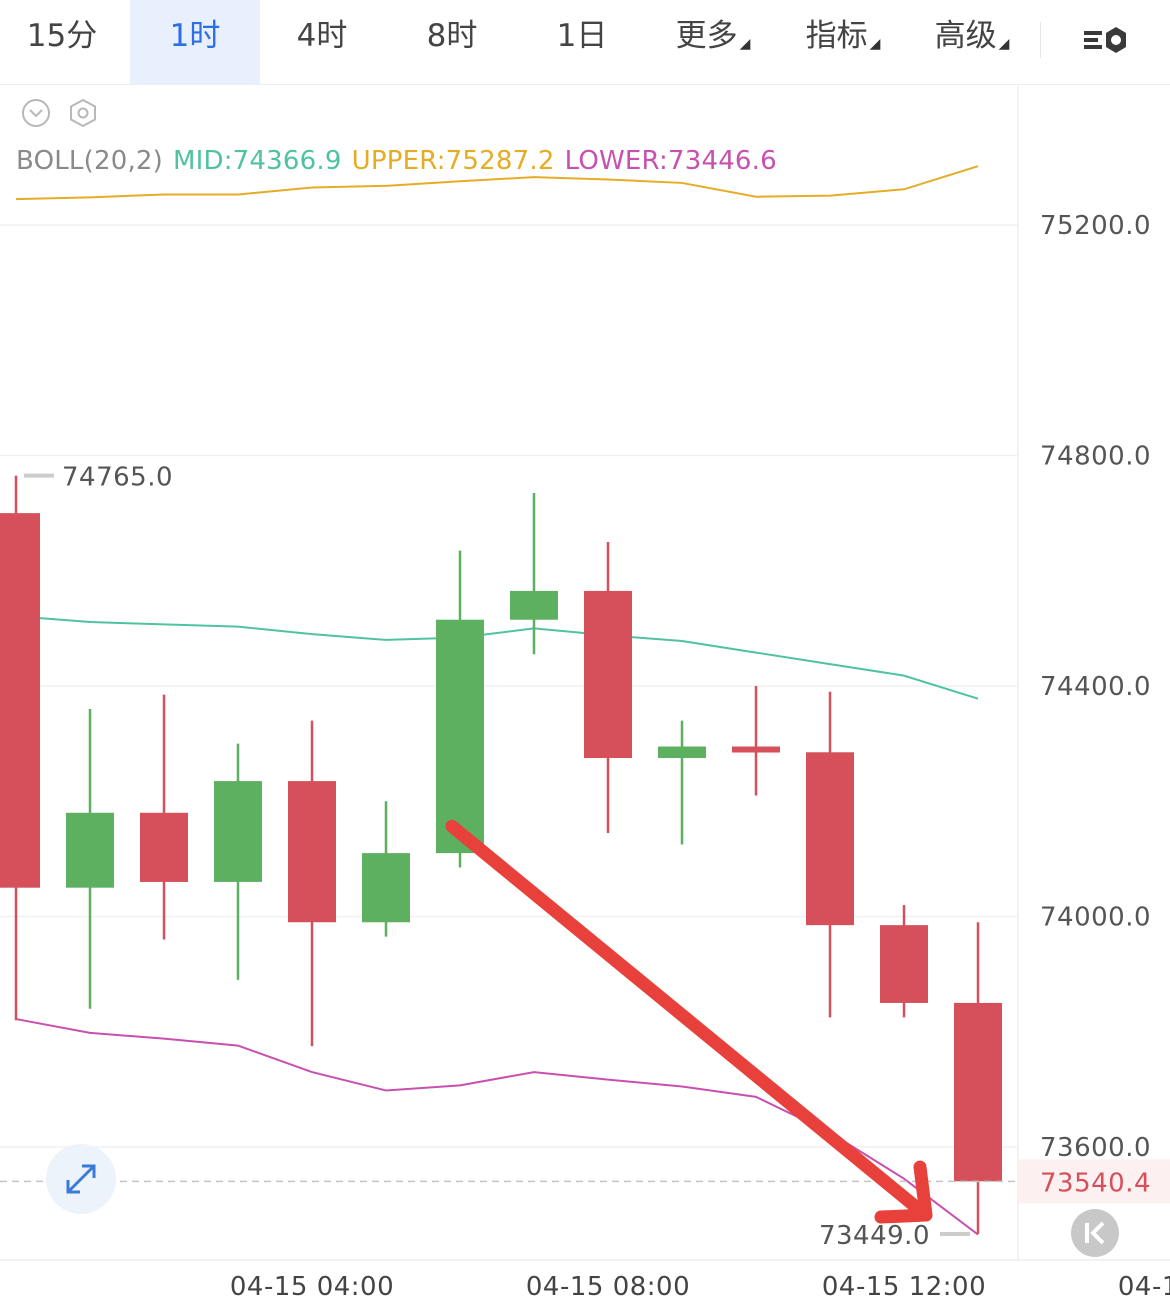 This screenshot has width=1170, height=1310. What do you see at coordinates (62, 36) in the screenshot?
I see `tab-label: 15分` at bounding box center [62, 36].